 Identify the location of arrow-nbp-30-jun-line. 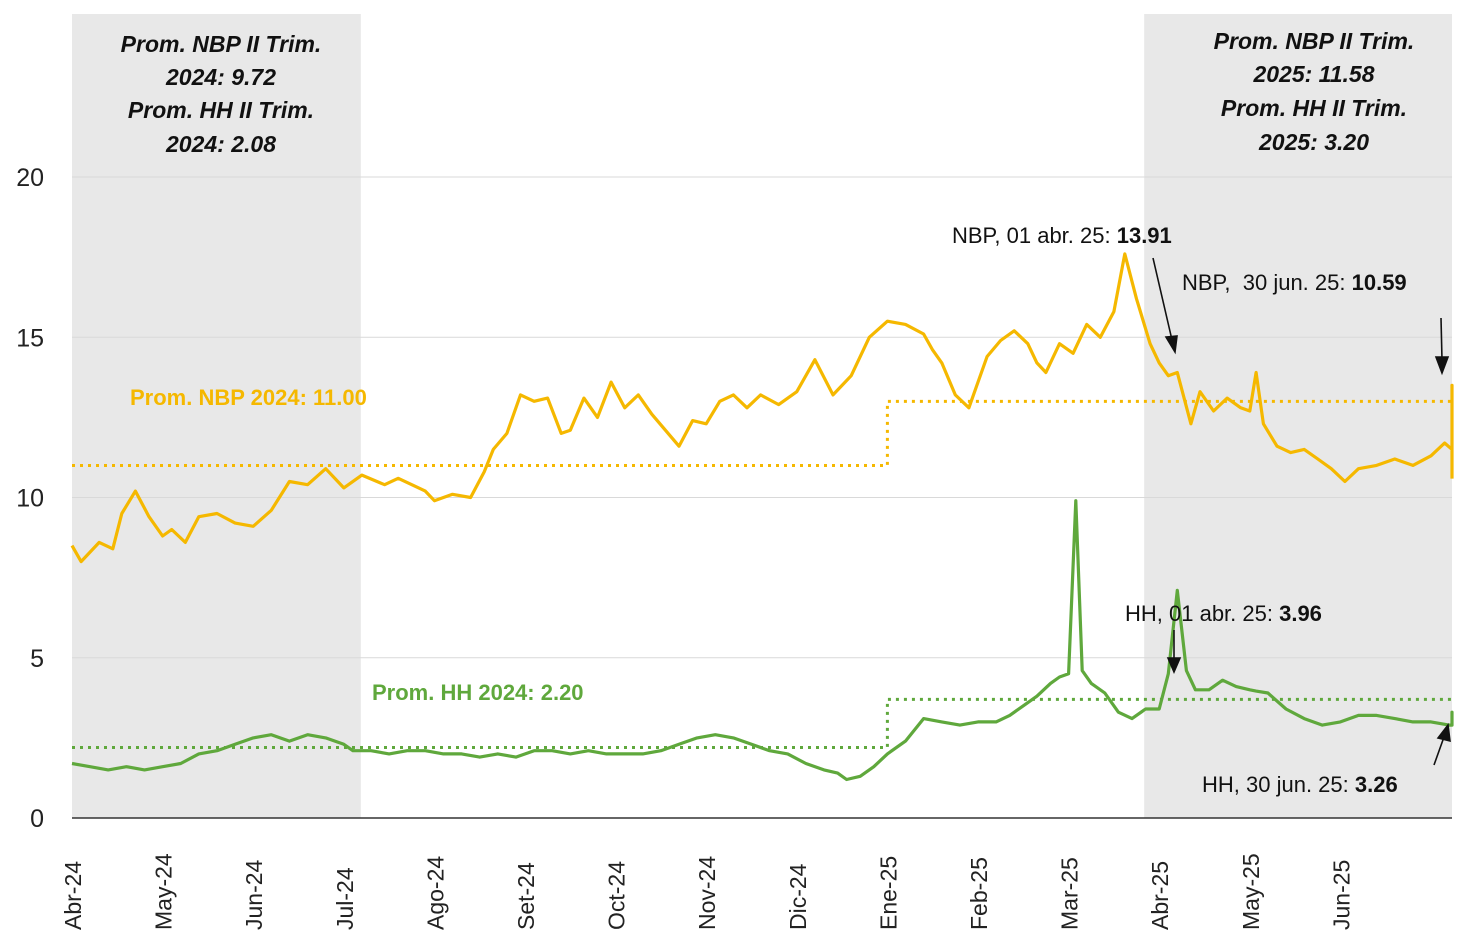
(1441, 339).